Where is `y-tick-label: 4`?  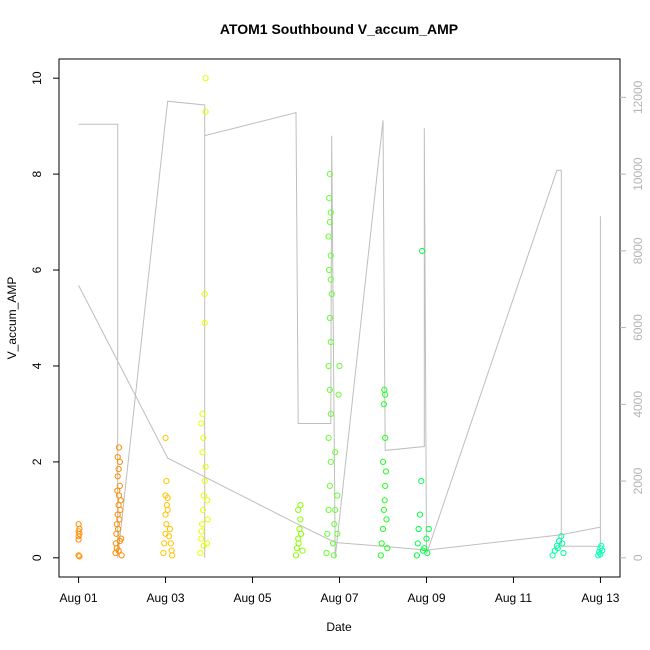 y-tick-label: 4 is located at coordinates (37, 365).